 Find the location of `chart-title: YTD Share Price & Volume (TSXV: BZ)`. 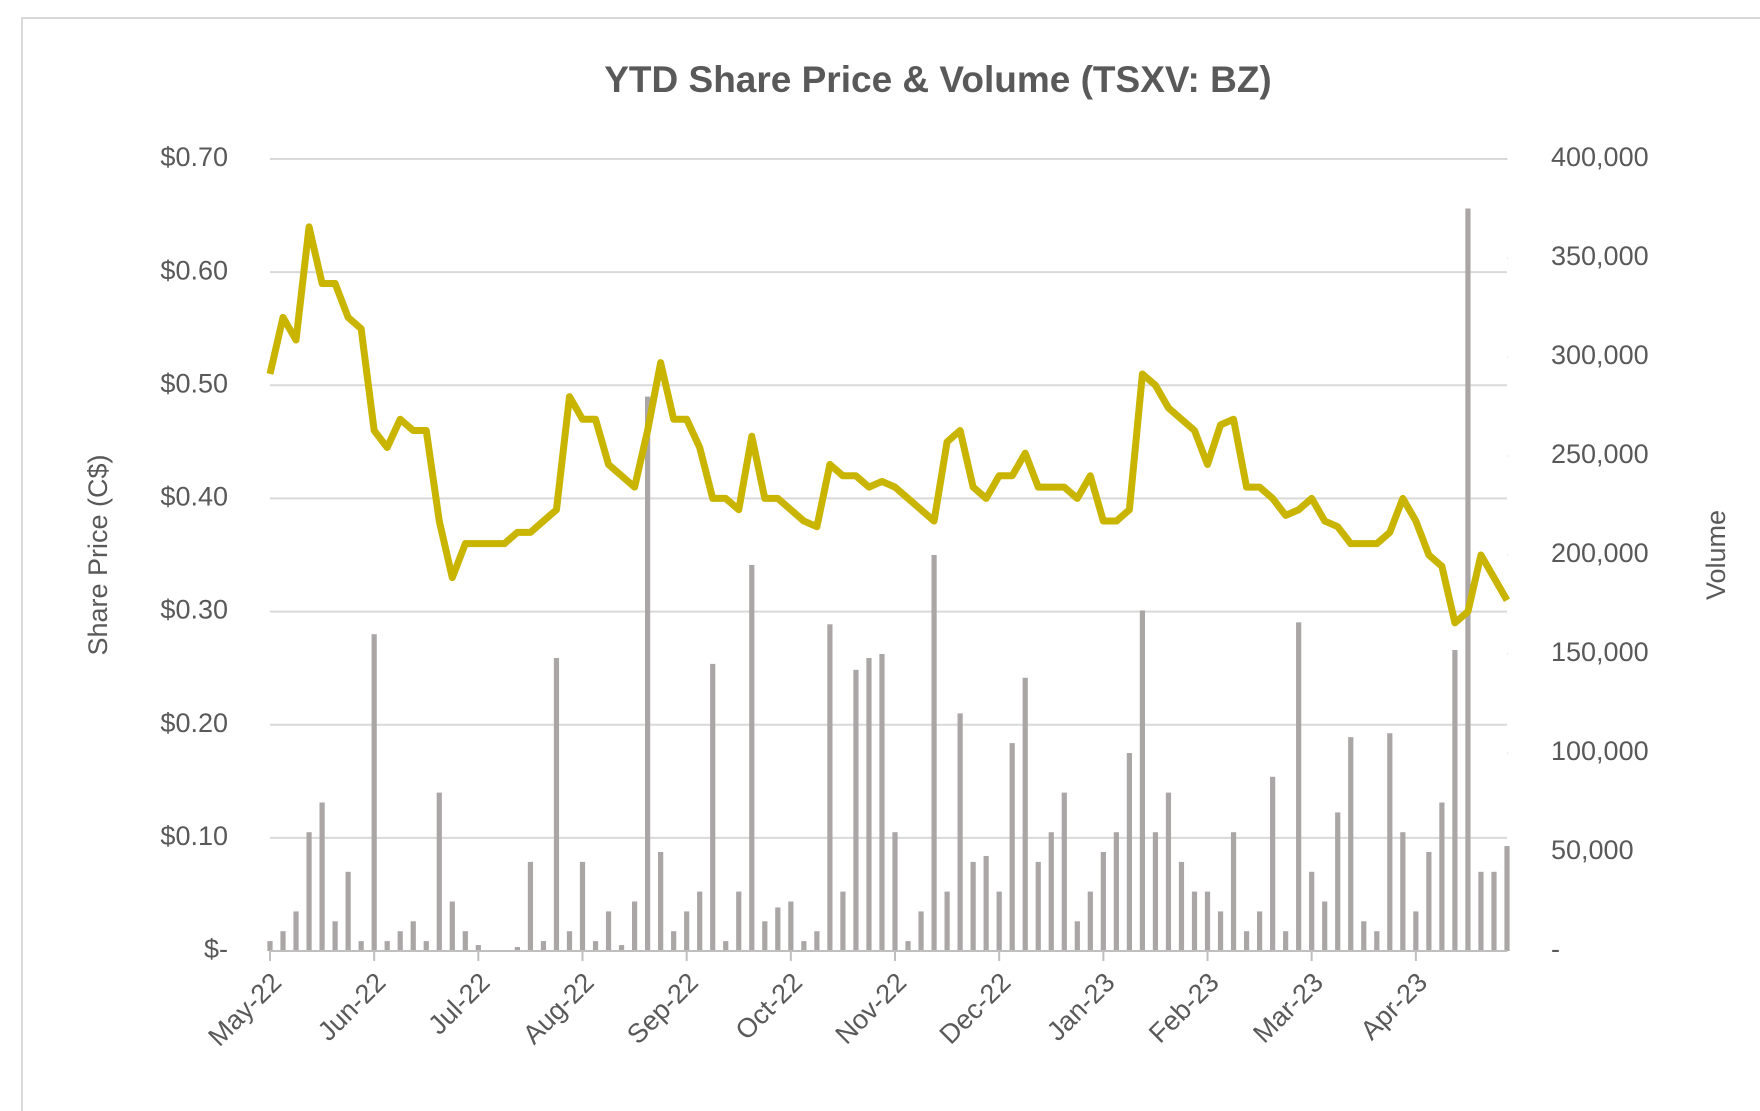

chart-title: YTD Share Price & Volume (TSXV: BZ) is located at coordinates (938, 79).